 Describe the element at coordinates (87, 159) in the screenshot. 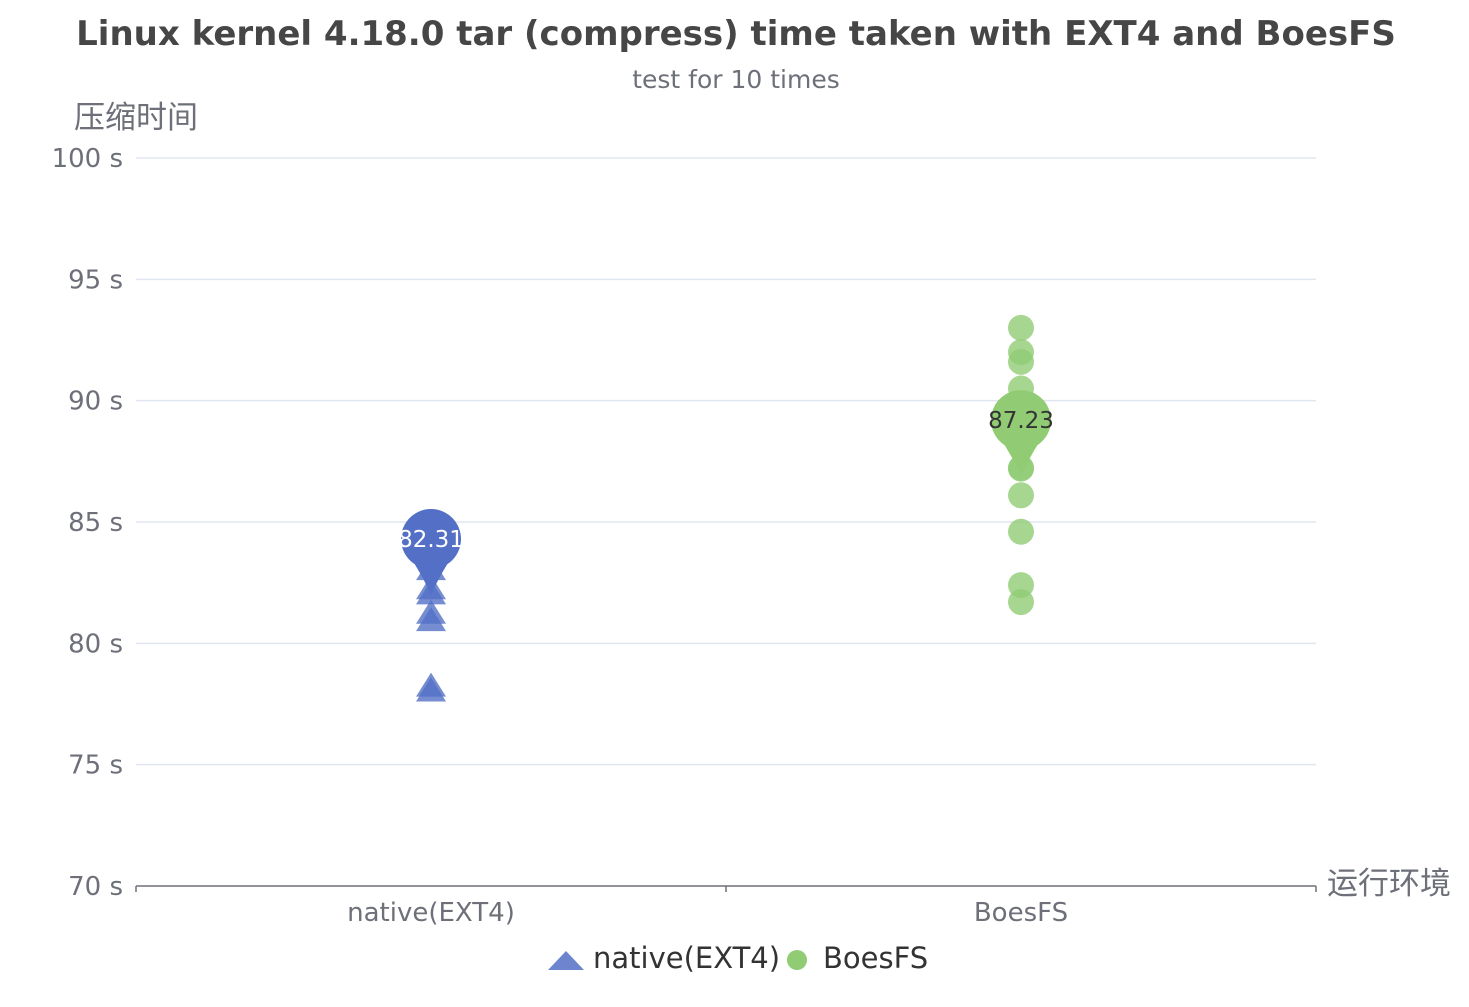

I see `y-tick-label: 100 s` at that location.